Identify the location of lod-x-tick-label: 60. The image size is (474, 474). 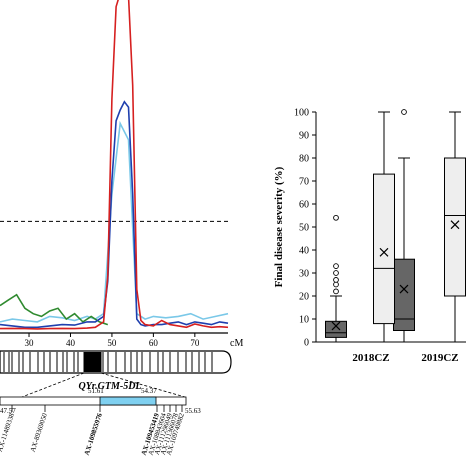
(154, 343).